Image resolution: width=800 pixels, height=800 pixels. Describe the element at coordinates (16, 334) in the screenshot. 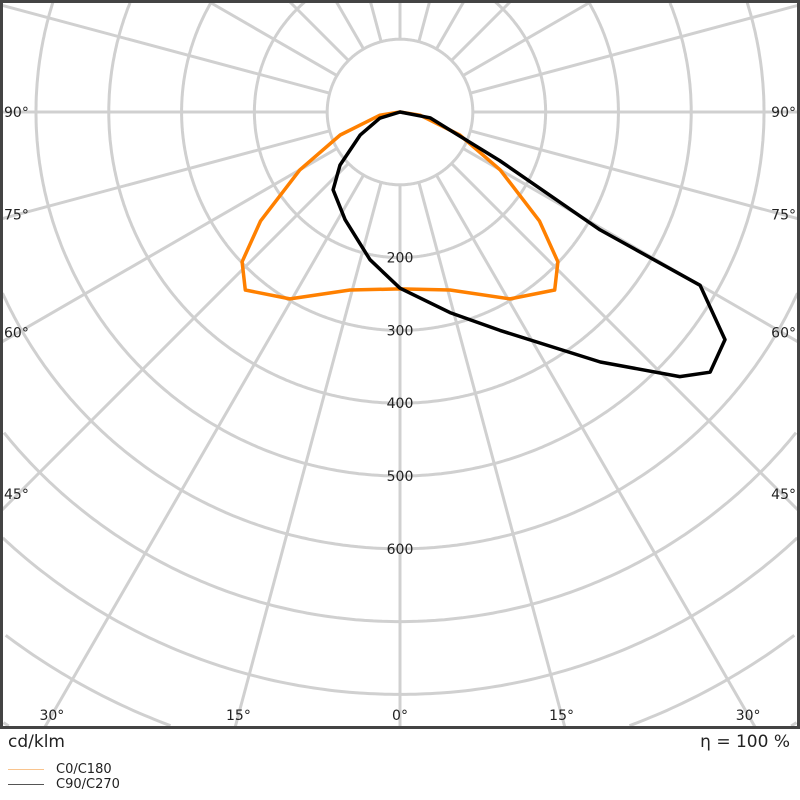

I see `angle-label-left: 60°` at that location.